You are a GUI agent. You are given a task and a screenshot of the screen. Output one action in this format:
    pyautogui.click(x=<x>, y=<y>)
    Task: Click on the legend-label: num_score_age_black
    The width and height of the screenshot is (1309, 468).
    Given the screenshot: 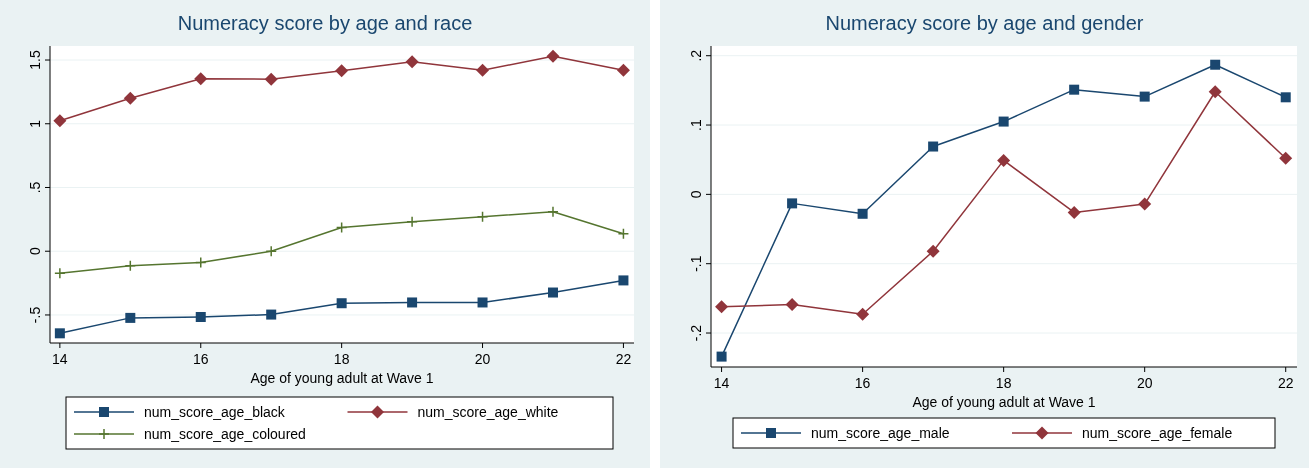 What is the action you would take?
    pyautogui.click(x=215, y=412)
    